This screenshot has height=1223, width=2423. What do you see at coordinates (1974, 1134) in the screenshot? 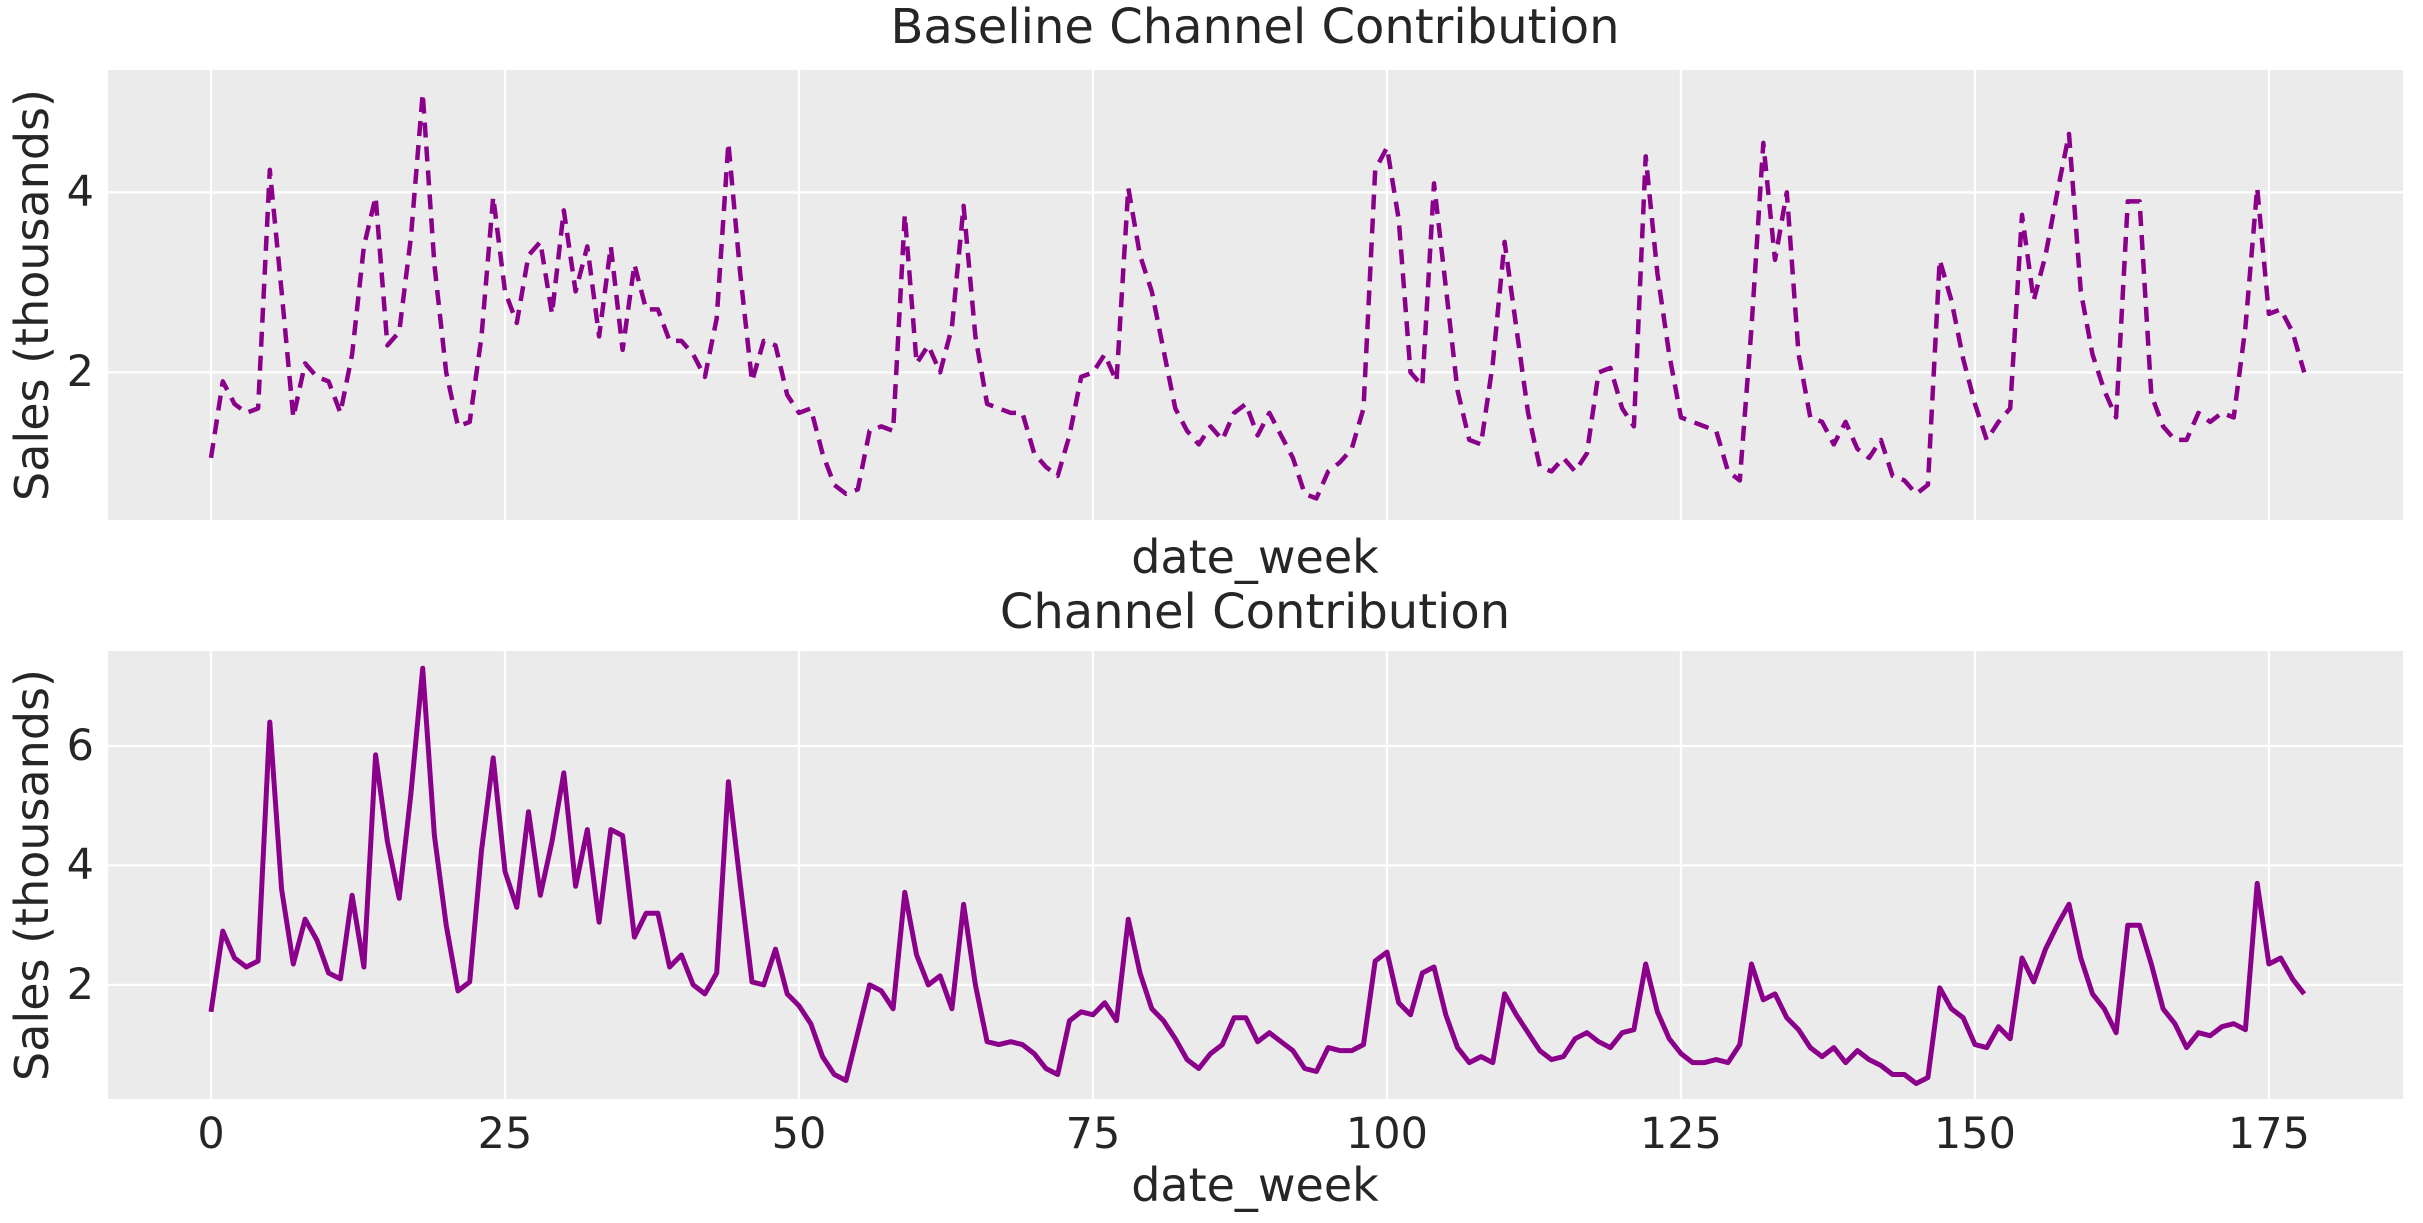
I see `x-tick-label: 150` at bounding box center [1974, 1134].